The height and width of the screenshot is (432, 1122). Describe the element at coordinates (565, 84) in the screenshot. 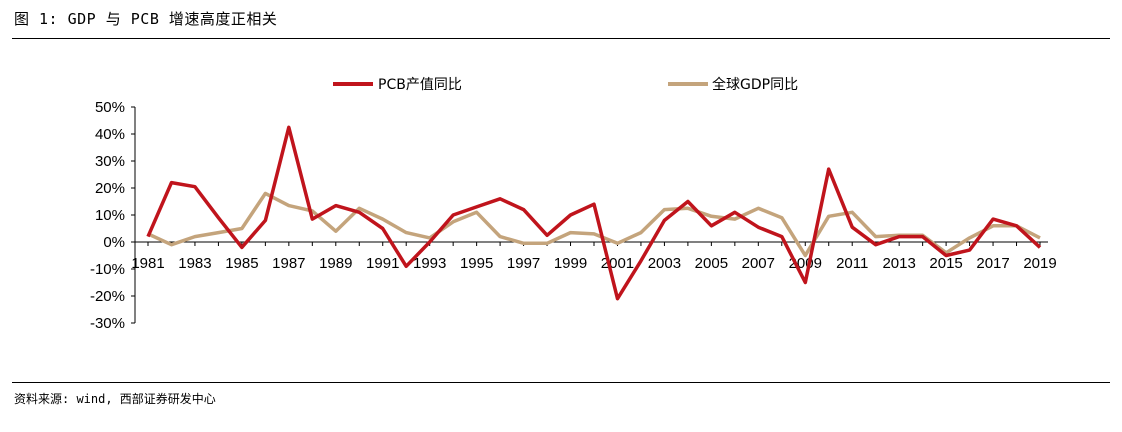

I see `legend: PCB产值同比 全球GDP同比` at that location.